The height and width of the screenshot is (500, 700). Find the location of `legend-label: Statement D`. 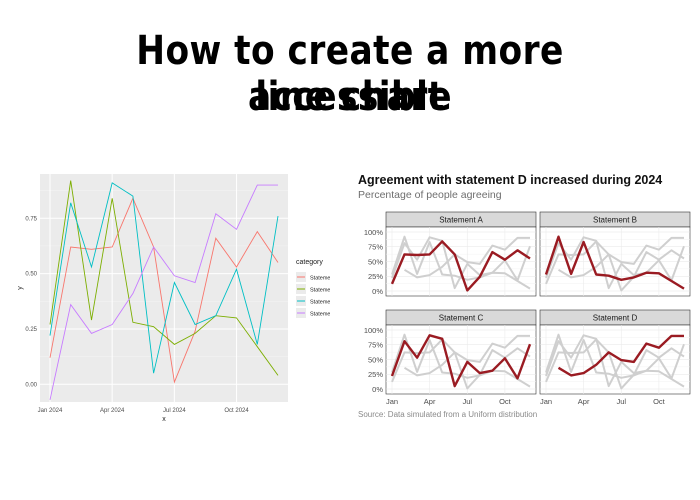

legend-label: Statement D is located at coordinates (320, 315).